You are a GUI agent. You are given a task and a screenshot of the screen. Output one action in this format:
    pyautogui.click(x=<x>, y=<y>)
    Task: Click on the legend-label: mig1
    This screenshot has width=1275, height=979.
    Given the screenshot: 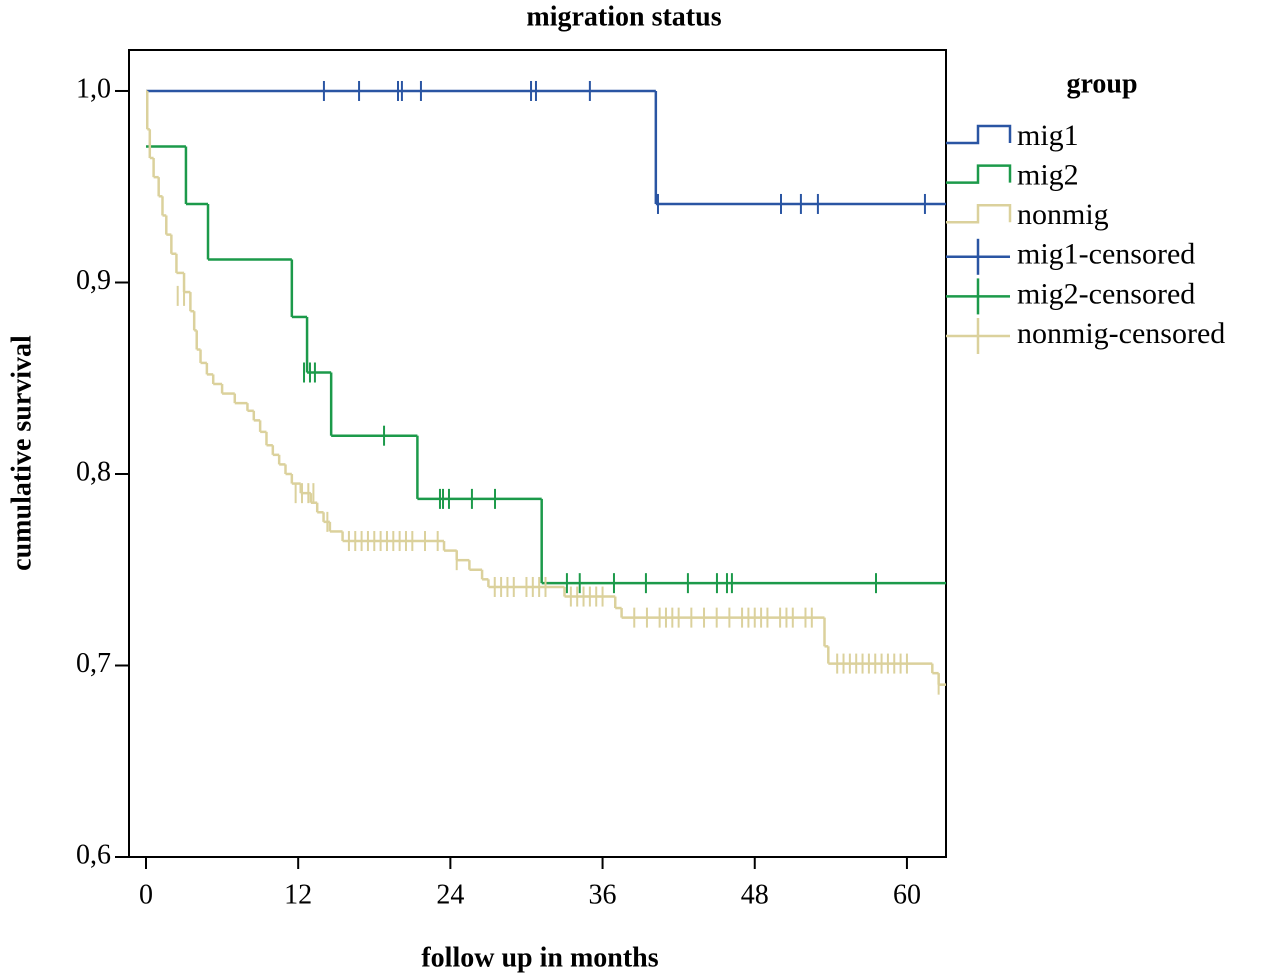 What is the action you would take?
    pyautogui.click(x=1048, y=135)
    